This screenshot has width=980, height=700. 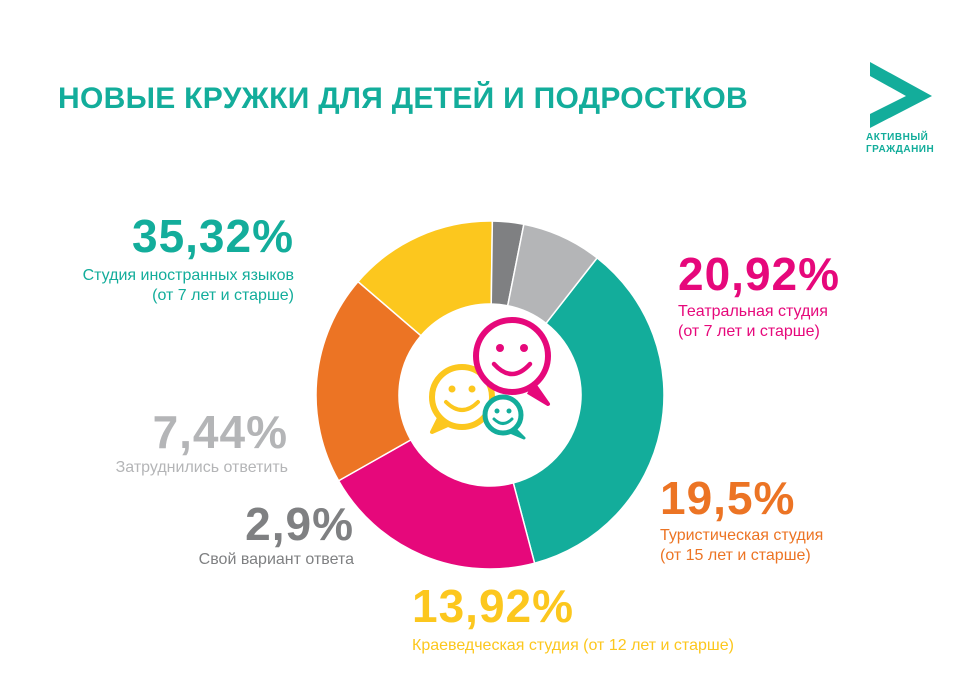 What do you see at coordinates (493, 606) in the screenshot?
I see `slice-3-percent: 13,92%` at bounding box center [493, 606].